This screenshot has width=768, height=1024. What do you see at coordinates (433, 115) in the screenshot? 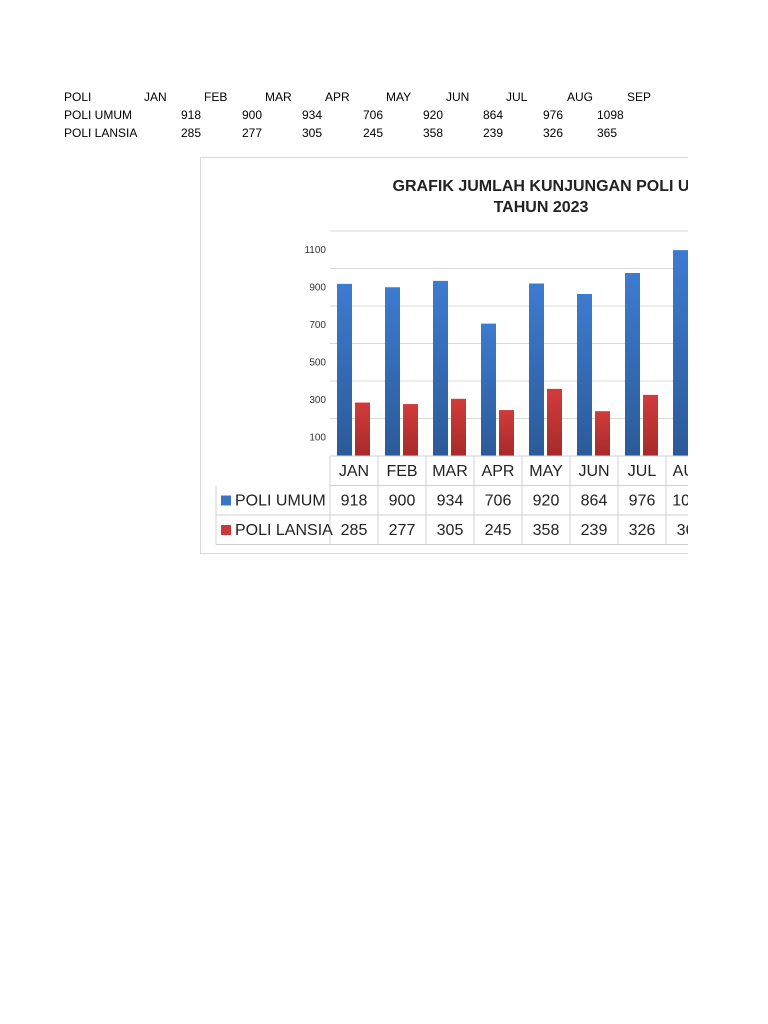
I see `value-cell: 920` at bounding box center [433, 115].